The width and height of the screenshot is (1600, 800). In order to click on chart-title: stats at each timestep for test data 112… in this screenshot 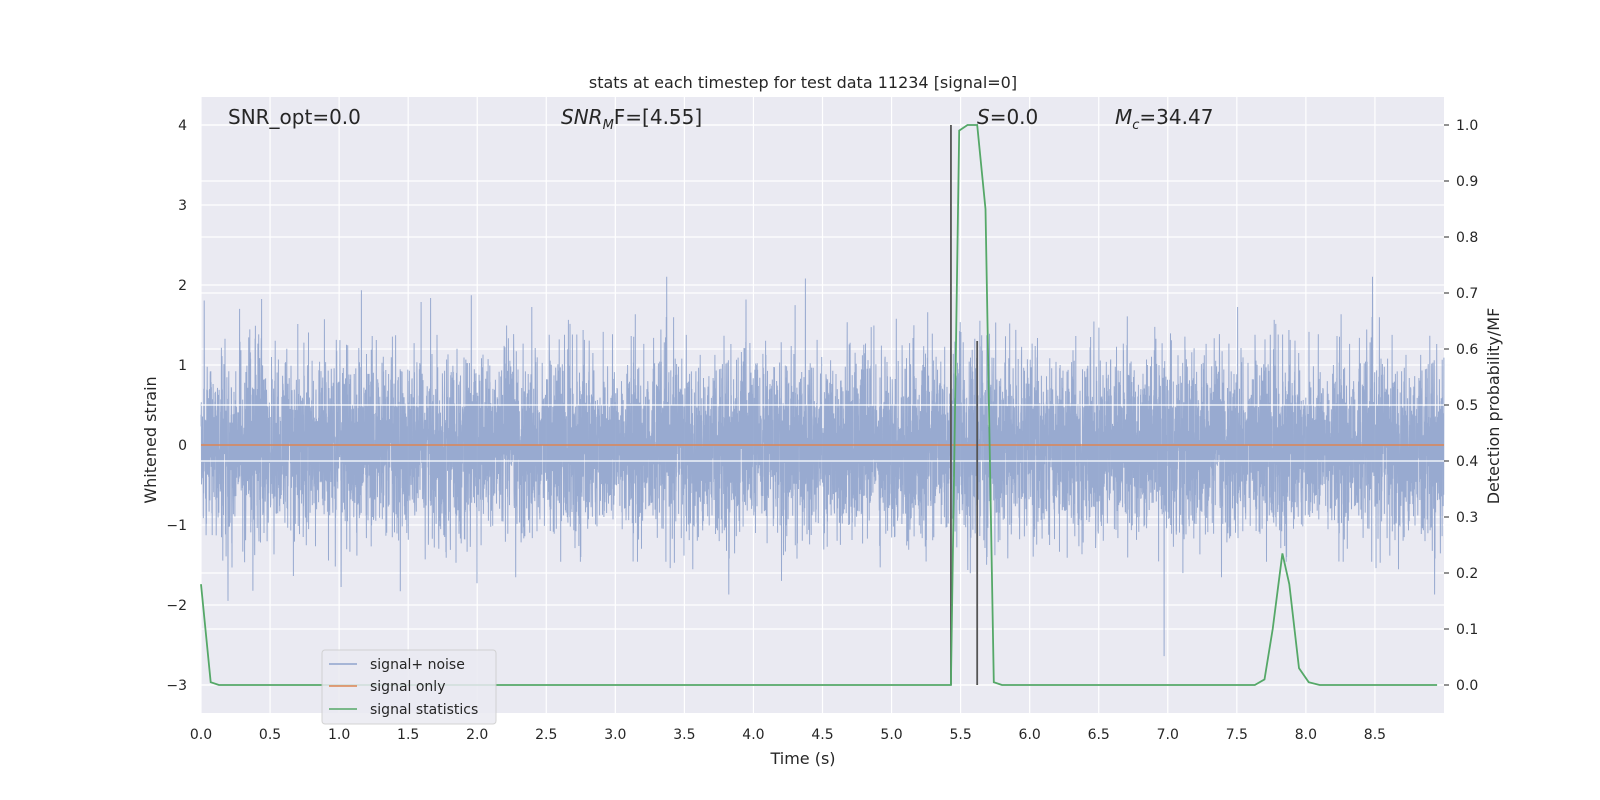, I will do `click(803, 82)`.